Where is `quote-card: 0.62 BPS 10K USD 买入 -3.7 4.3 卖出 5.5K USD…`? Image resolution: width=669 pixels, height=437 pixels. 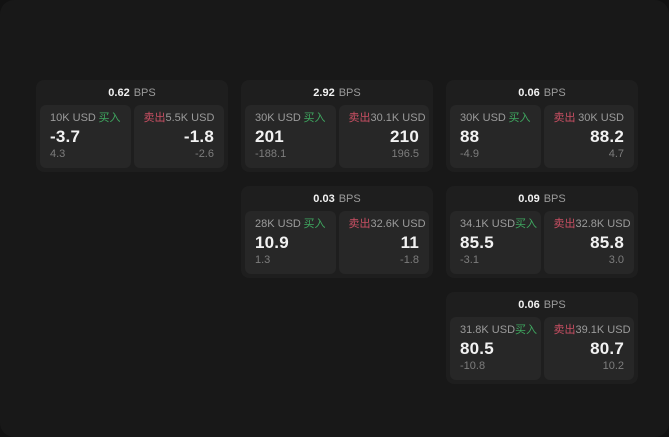
quote-card: 0.62 BPS 10K USD 买入 -3.7 4.3 卖出 5.5K USD… is located at coordinates (132, 126).